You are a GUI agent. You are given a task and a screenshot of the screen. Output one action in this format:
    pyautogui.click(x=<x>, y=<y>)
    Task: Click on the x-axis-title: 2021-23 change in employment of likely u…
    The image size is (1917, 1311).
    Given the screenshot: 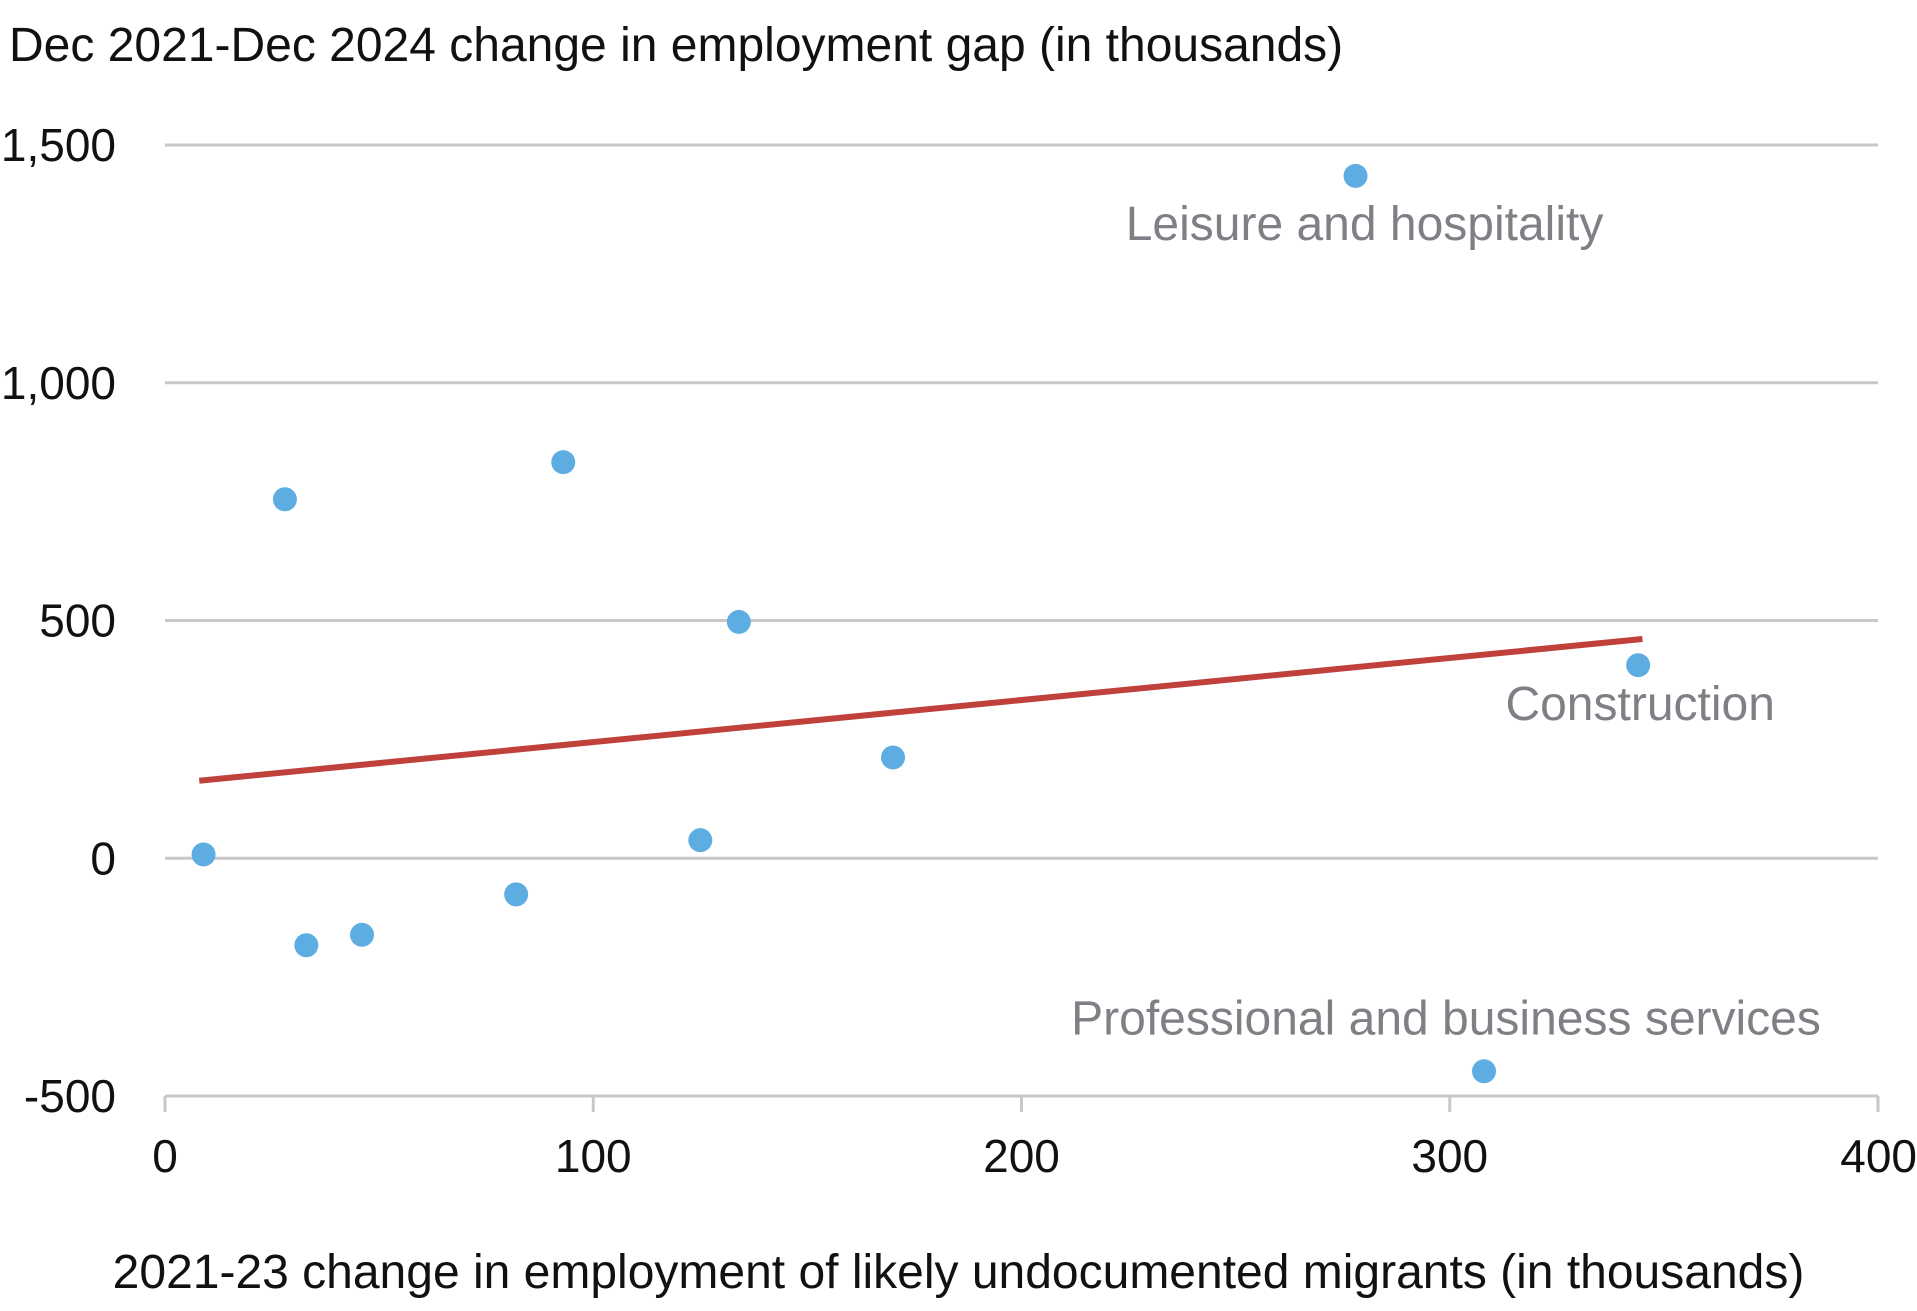 What is the action you would take?
    pyautogui.click(x=958, y=1272)
    